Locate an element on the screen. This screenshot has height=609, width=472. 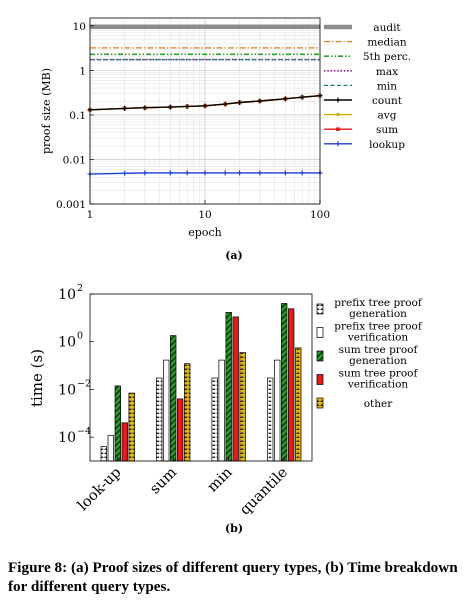
y-tick-exponent: −2 is located at coordinates (84, 383).